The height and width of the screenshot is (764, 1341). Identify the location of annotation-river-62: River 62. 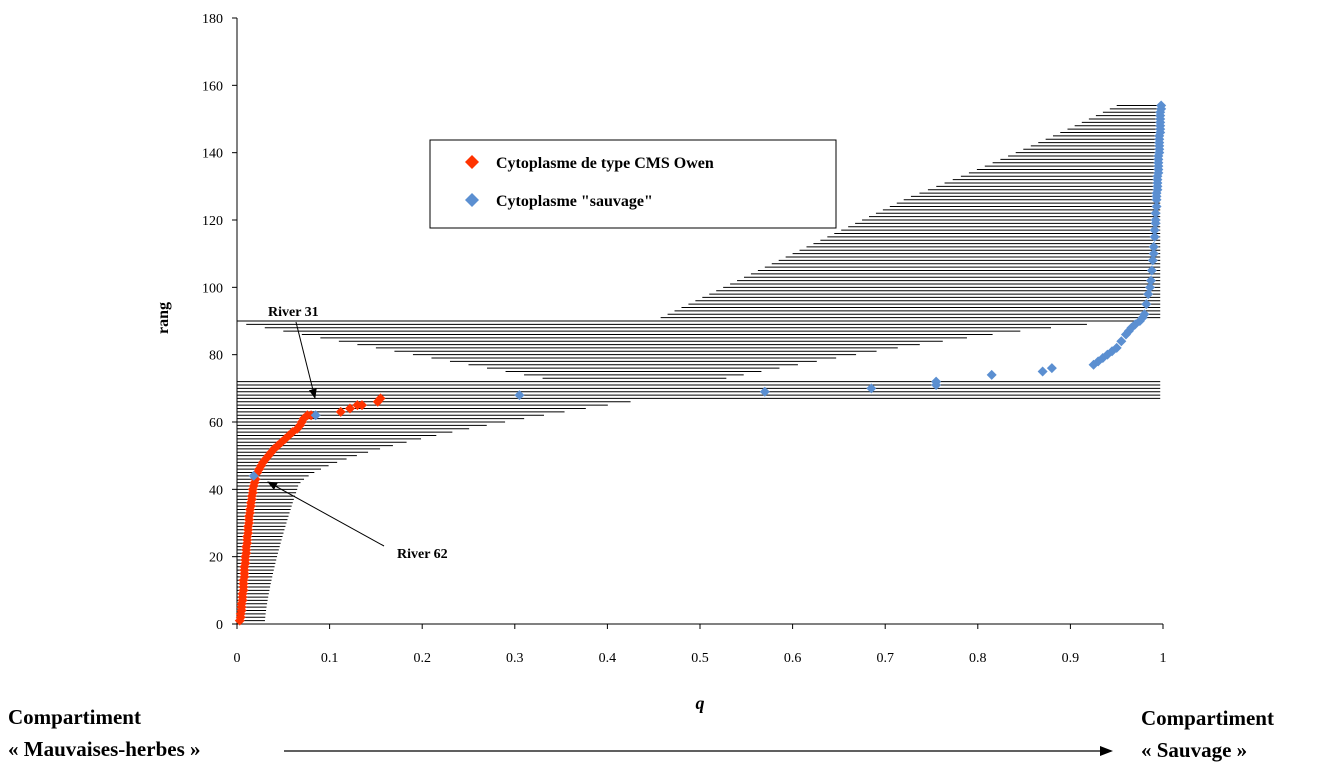
(422, 554).